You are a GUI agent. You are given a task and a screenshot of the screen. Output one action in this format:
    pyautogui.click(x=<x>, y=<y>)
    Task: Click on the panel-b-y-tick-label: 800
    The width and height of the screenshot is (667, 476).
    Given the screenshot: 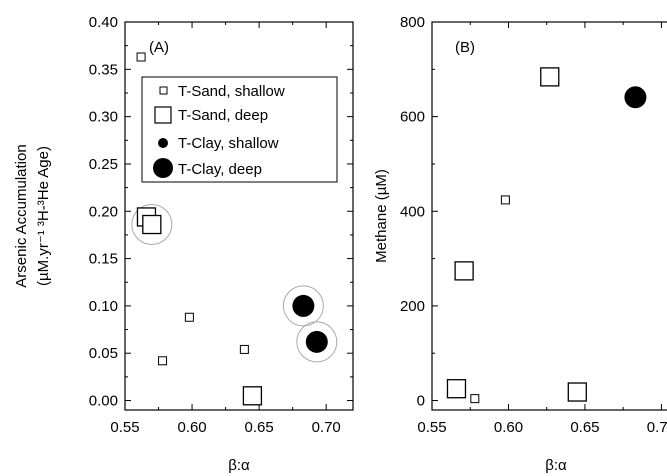 What is the action you would take?
    pyautogui.click(x=412, y=22)
    